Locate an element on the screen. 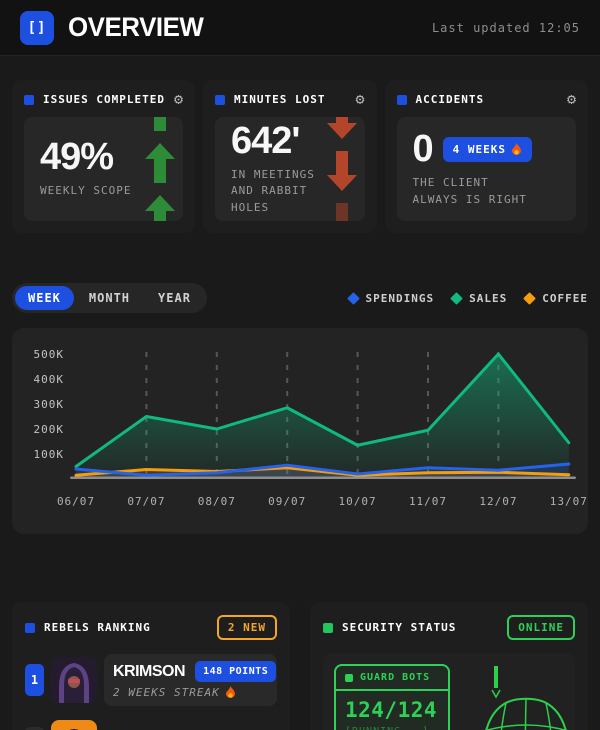  stat-panel: 642' IN MEETINGS AND RABBIT HOLES is located at coordinates (290, 169).